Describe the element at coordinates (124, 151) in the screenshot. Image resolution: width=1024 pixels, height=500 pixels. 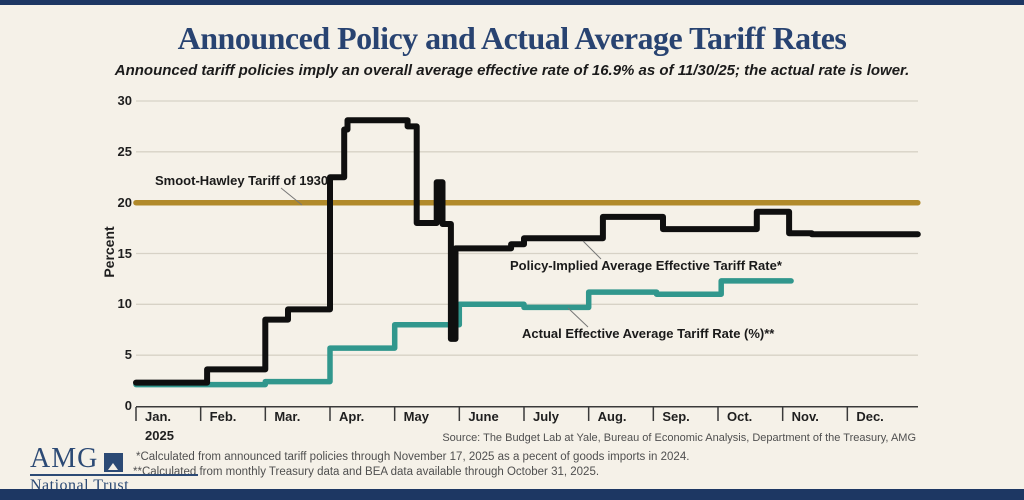
I see `y-tick-label-25: 25` at that location.